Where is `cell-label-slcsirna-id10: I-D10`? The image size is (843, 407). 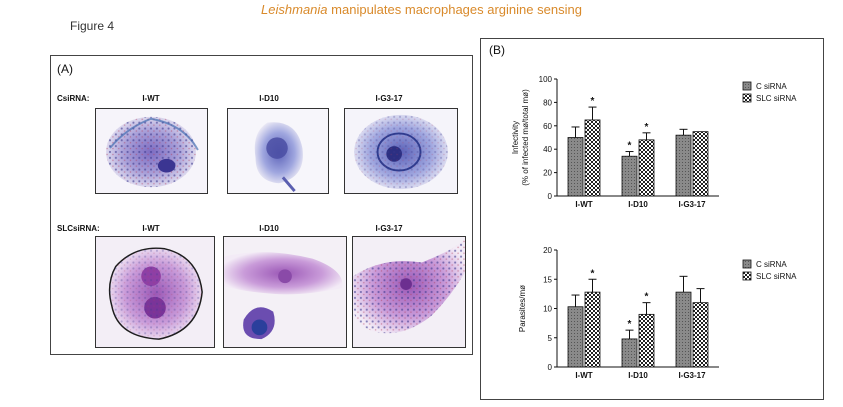
cell-label-slcsirna-id10: I-D10 is located at coordinates (269, 228).